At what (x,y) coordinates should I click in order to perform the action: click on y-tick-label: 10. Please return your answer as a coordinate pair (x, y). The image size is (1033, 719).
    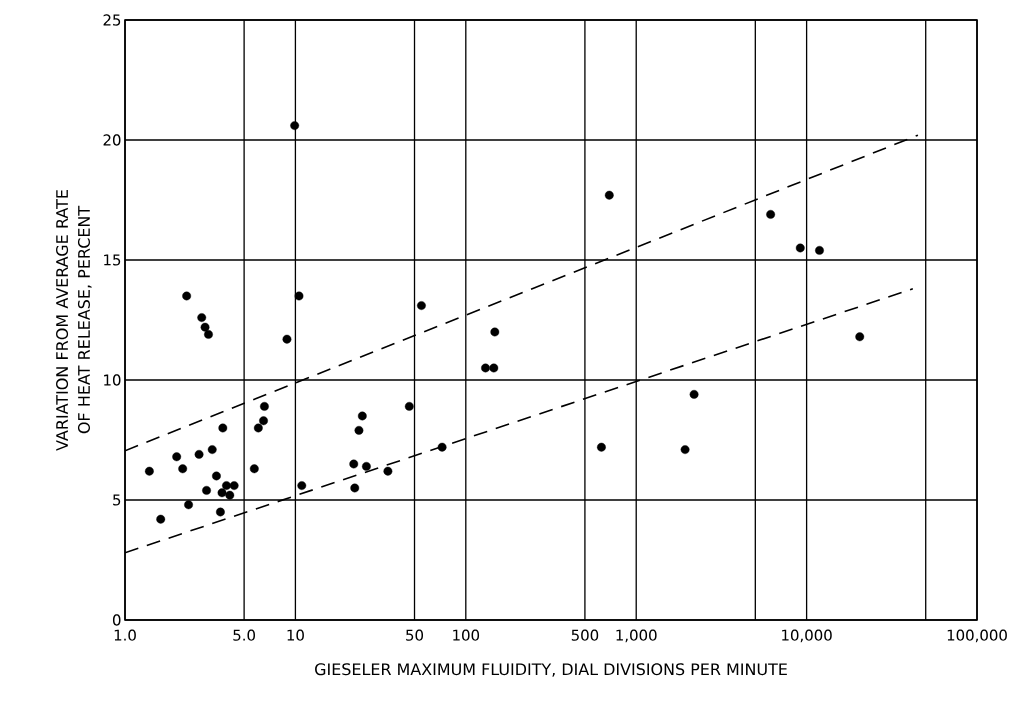
    Looking at the image, I should click on (112, 380).